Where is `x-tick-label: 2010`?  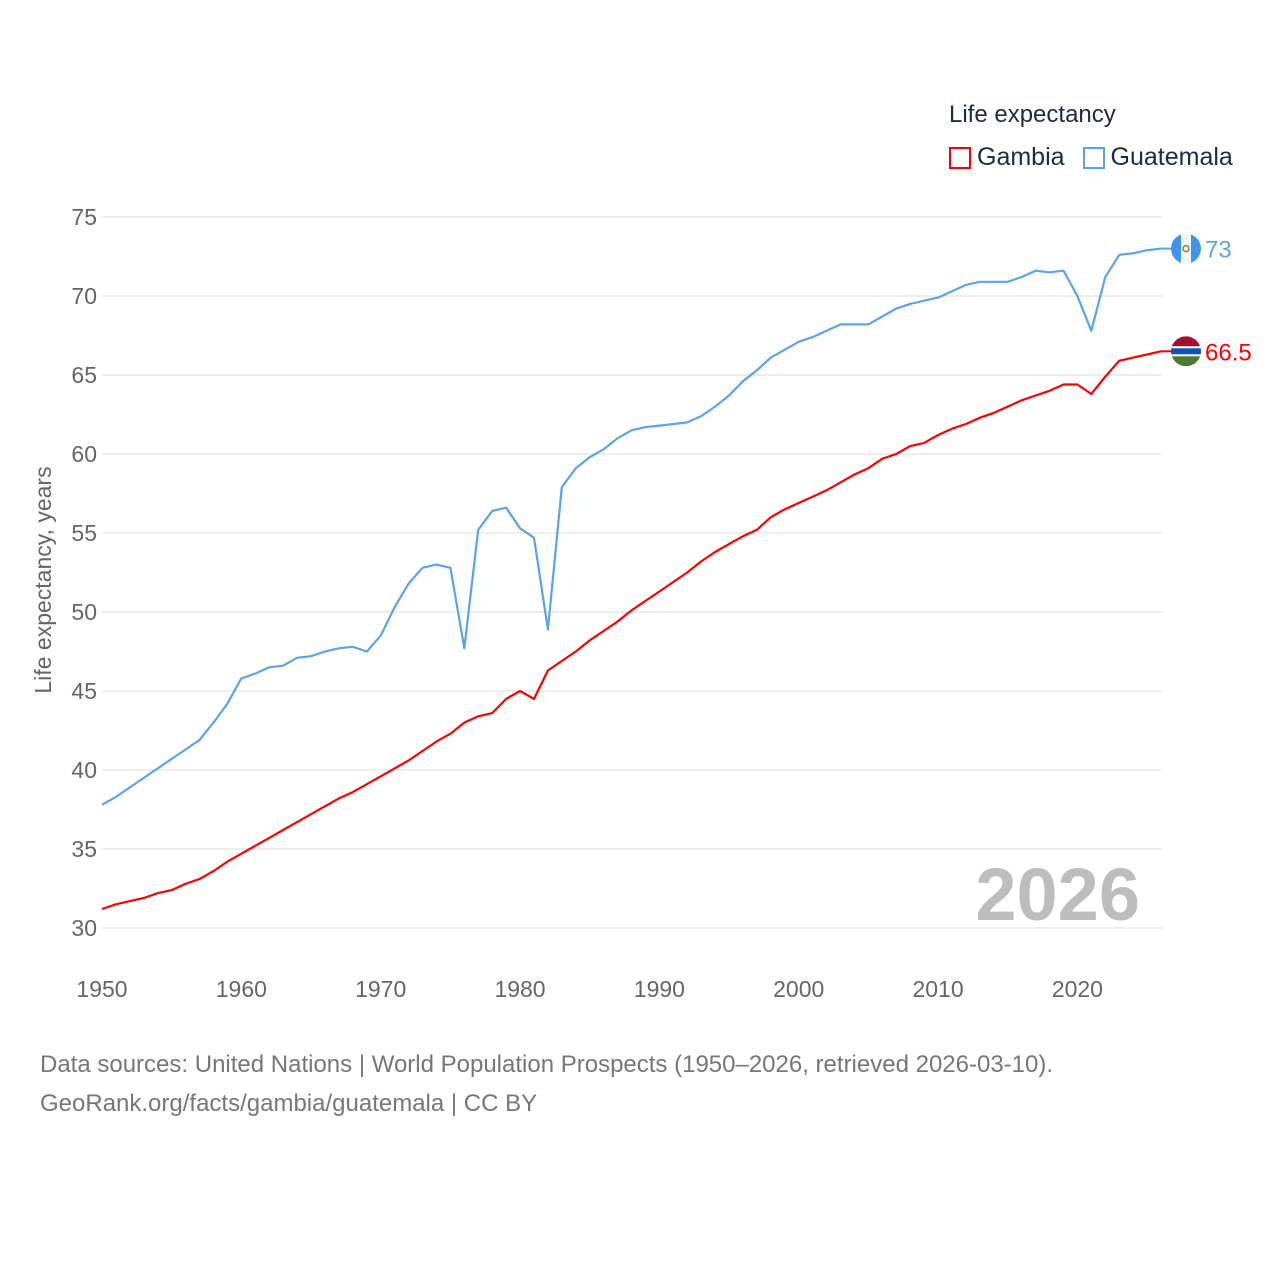 x-tick-label: 2010 is located at coordinates (937, 989).